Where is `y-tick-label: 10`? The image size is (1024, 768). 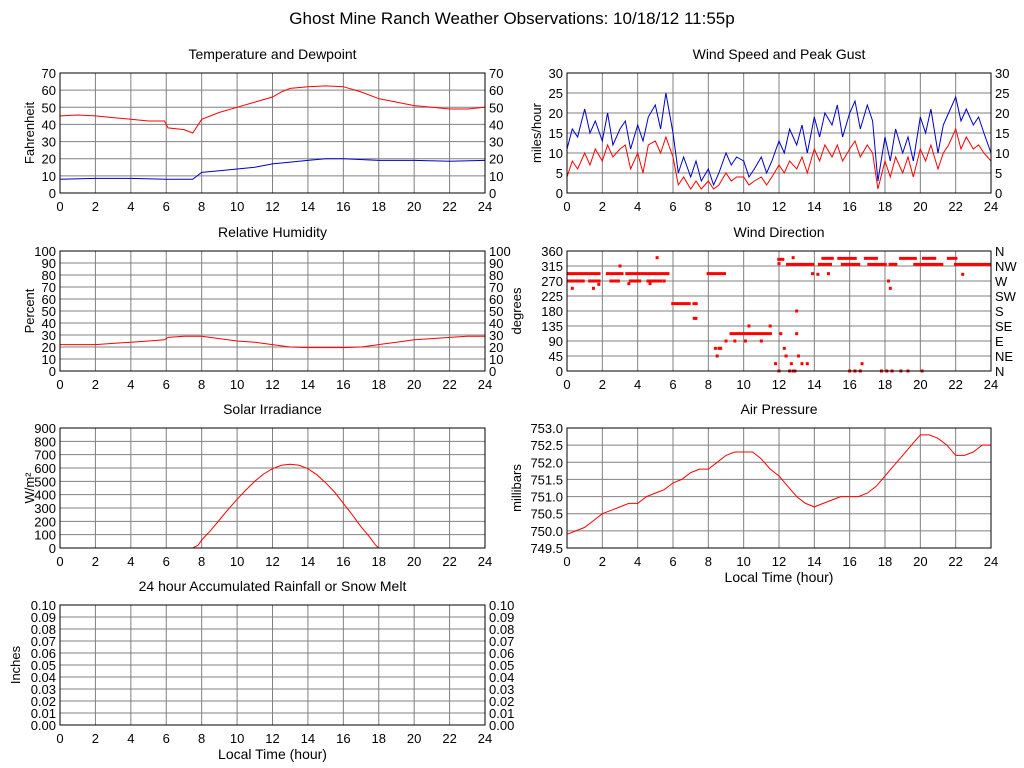 y-tick-label: 10 is located at coordinates (49, 359).